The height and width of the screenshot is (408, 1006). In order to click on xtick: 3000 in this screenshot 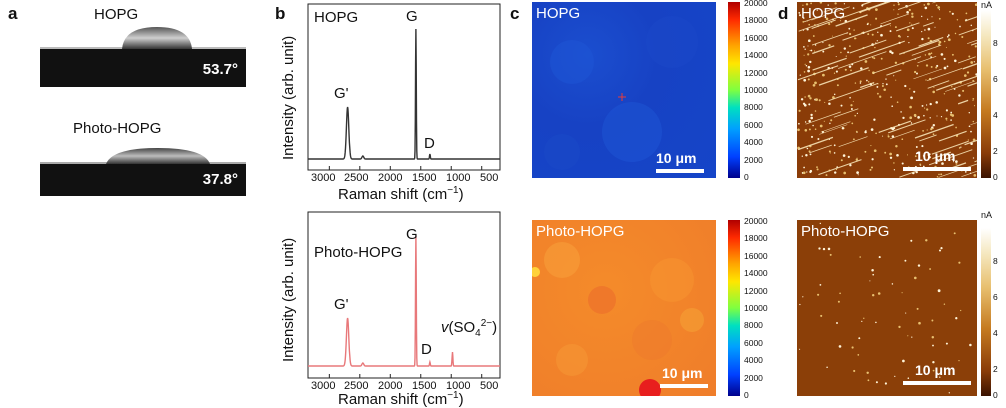, I will do `click(323, 386)`.